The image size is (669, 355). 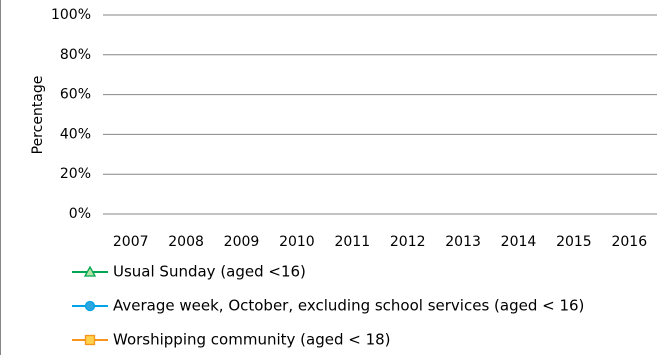 I want to click on x-tick-label: 2012, so click(x=408, y=242).